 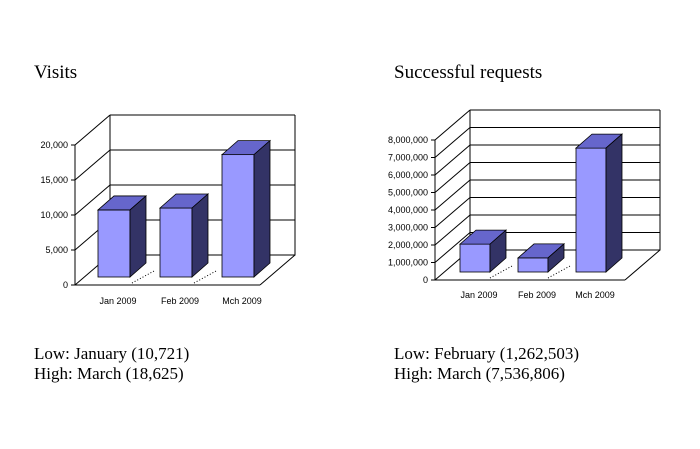 I want to click on visits-ytick-label: 20,000, so click(x=54, y=145).